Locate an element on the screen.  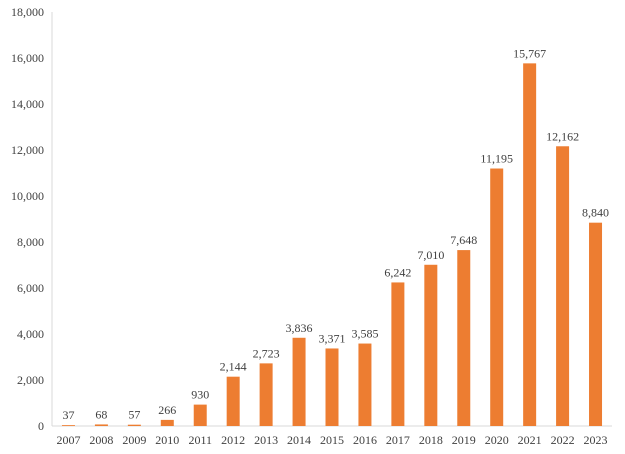
bar-2010 is located at coordinates (167, 422).